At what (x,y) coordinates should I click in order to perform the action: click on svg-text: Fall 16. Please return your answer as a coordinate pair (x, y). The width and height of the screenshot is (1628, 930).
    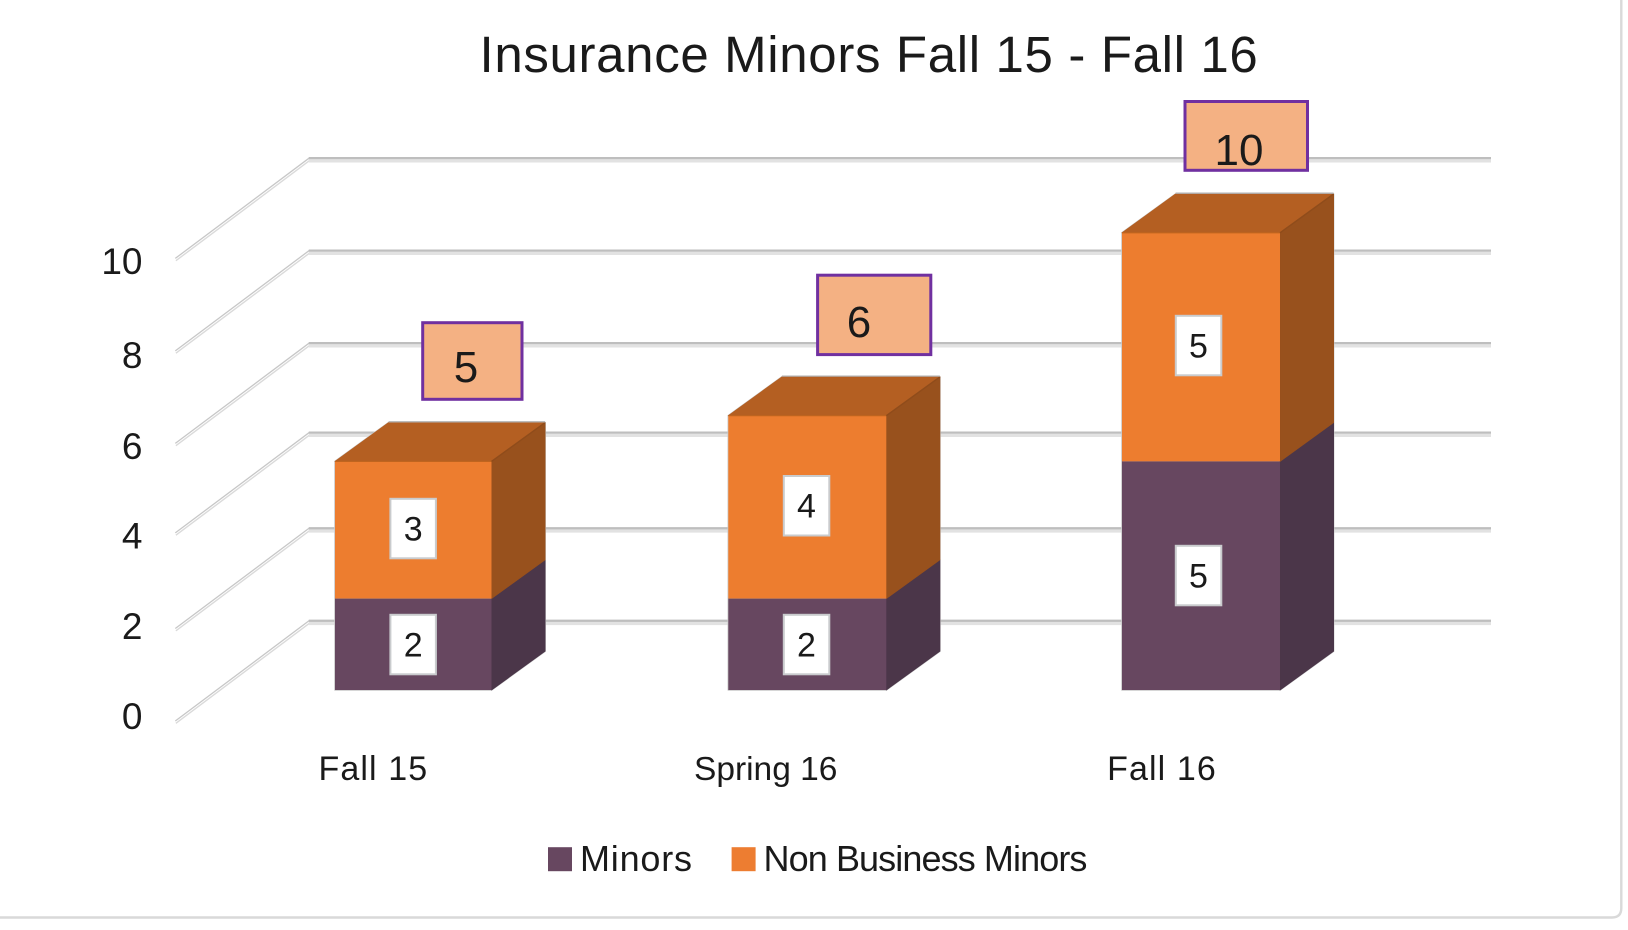
    Looking at the image, I should click on (1162, 769).